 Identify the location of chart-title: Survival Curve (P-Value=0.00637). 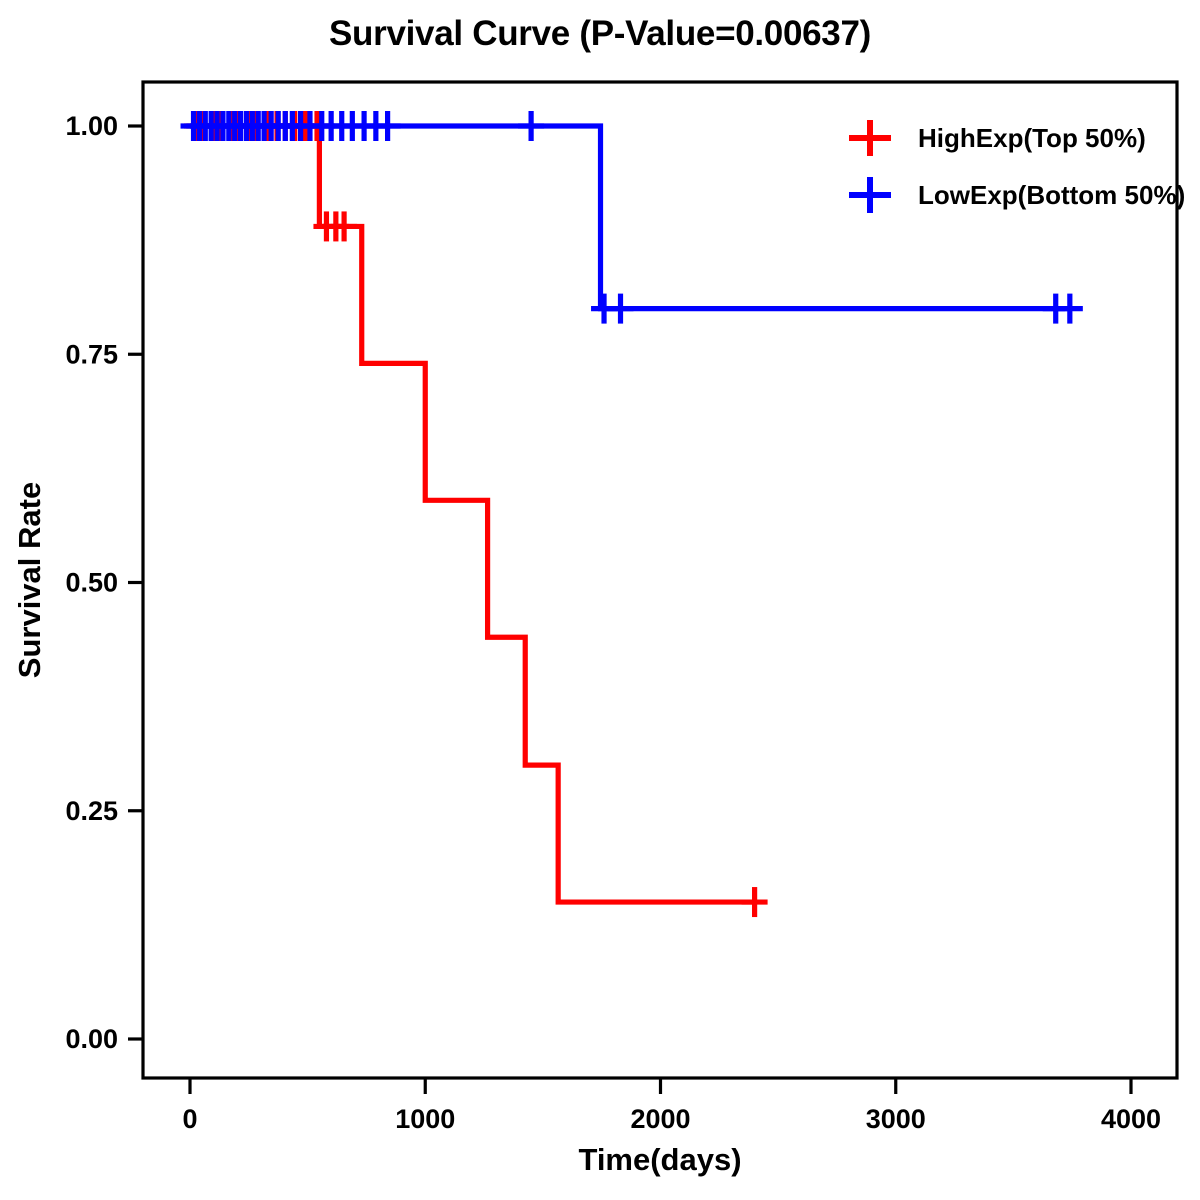
(600, 33).